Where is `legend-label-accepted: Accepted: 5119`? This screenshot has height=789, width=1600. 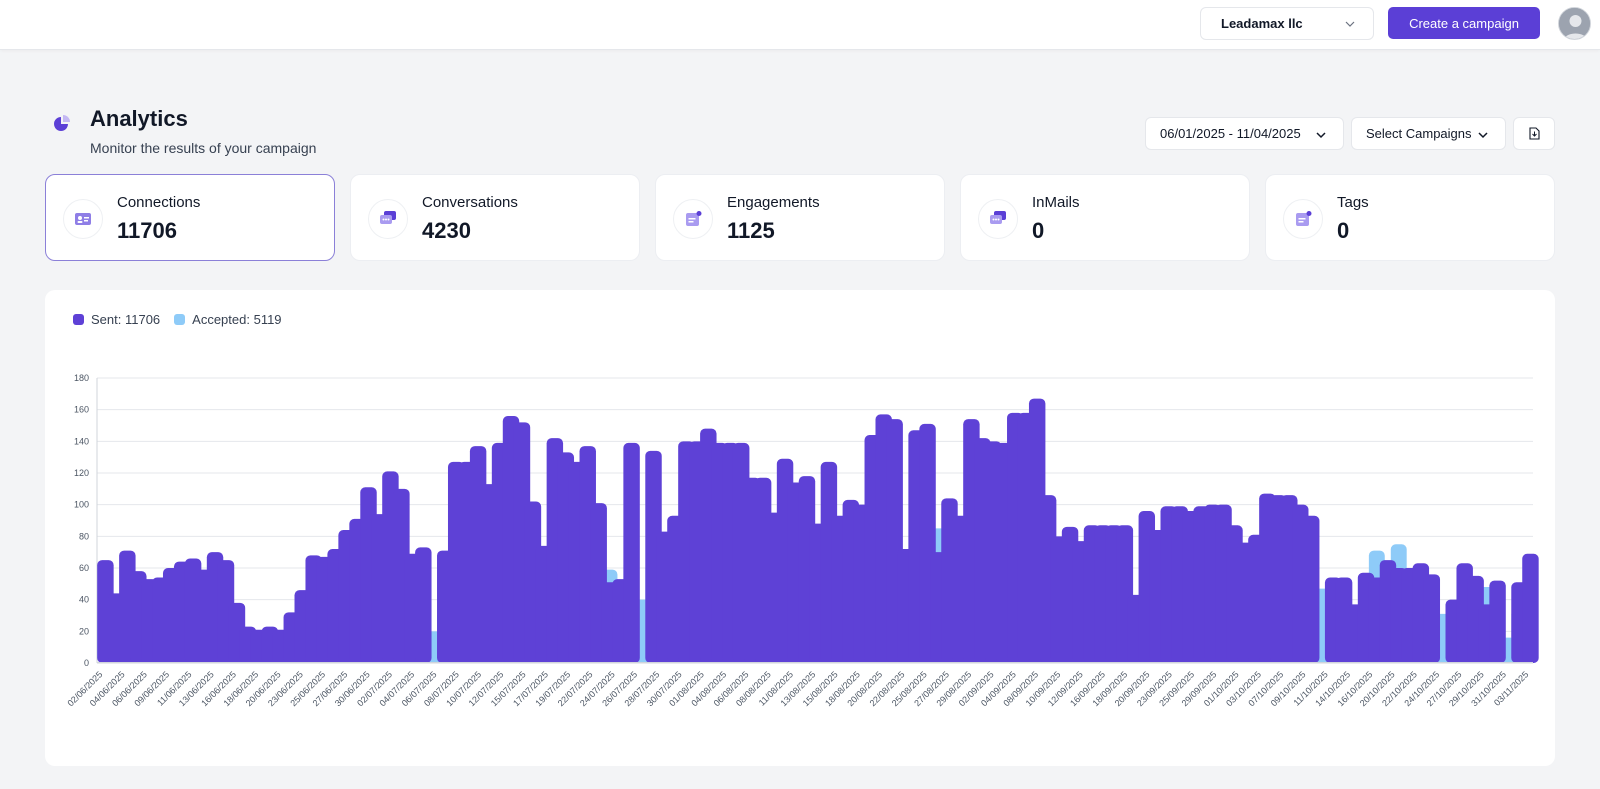
legend-label-accepted: Accepted: 5119 is located at coordinates (237, 319).